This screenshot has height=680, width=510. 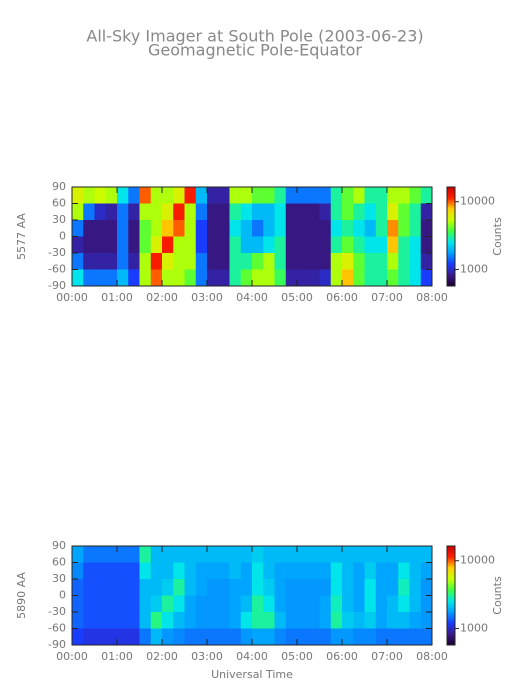 I want to click on chart-subtitle: Geomagnetic Pole-Equator, so click(x=255, y=50).